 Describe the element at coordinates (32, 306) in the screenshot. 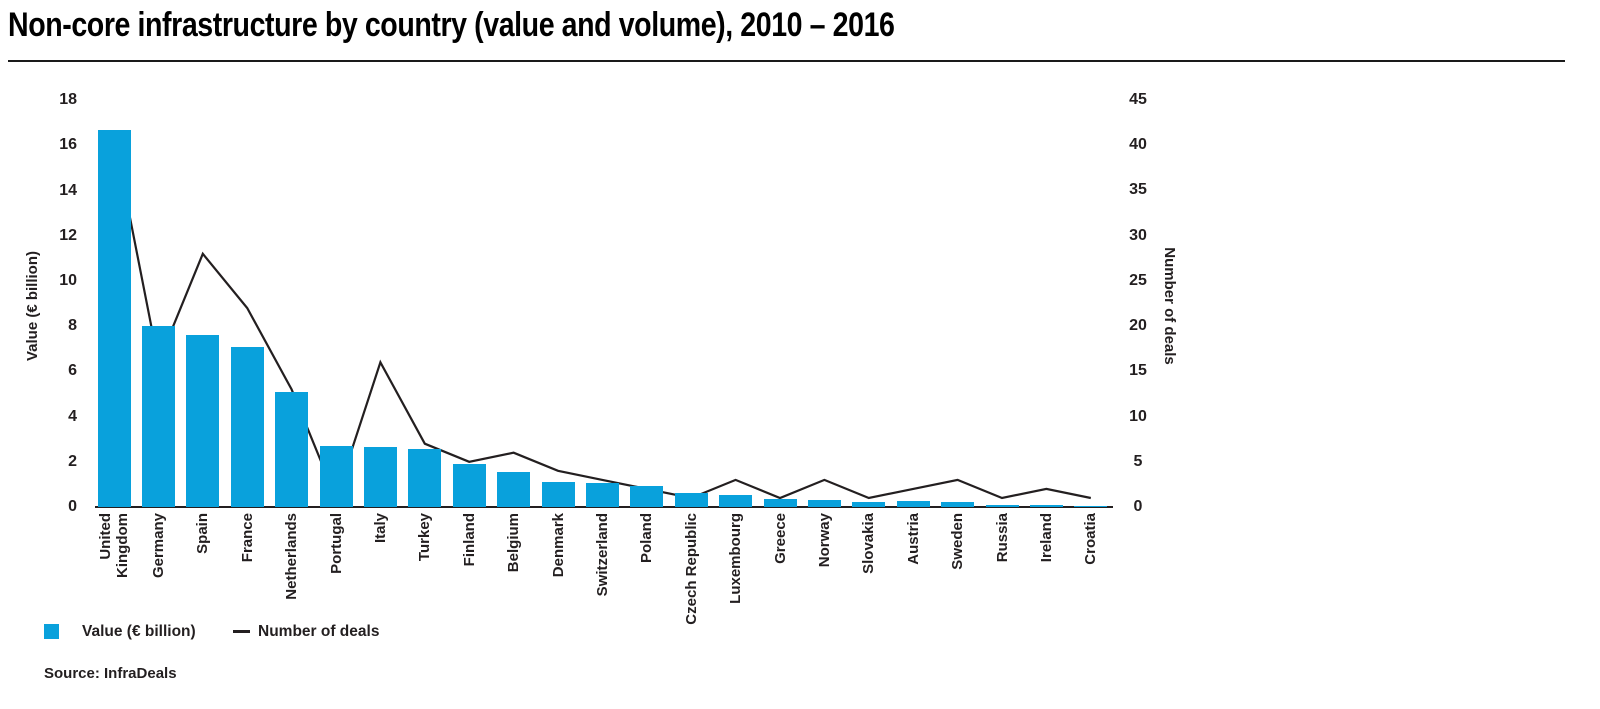

I see `left-axis-title: Value (€ billion)` at that location.